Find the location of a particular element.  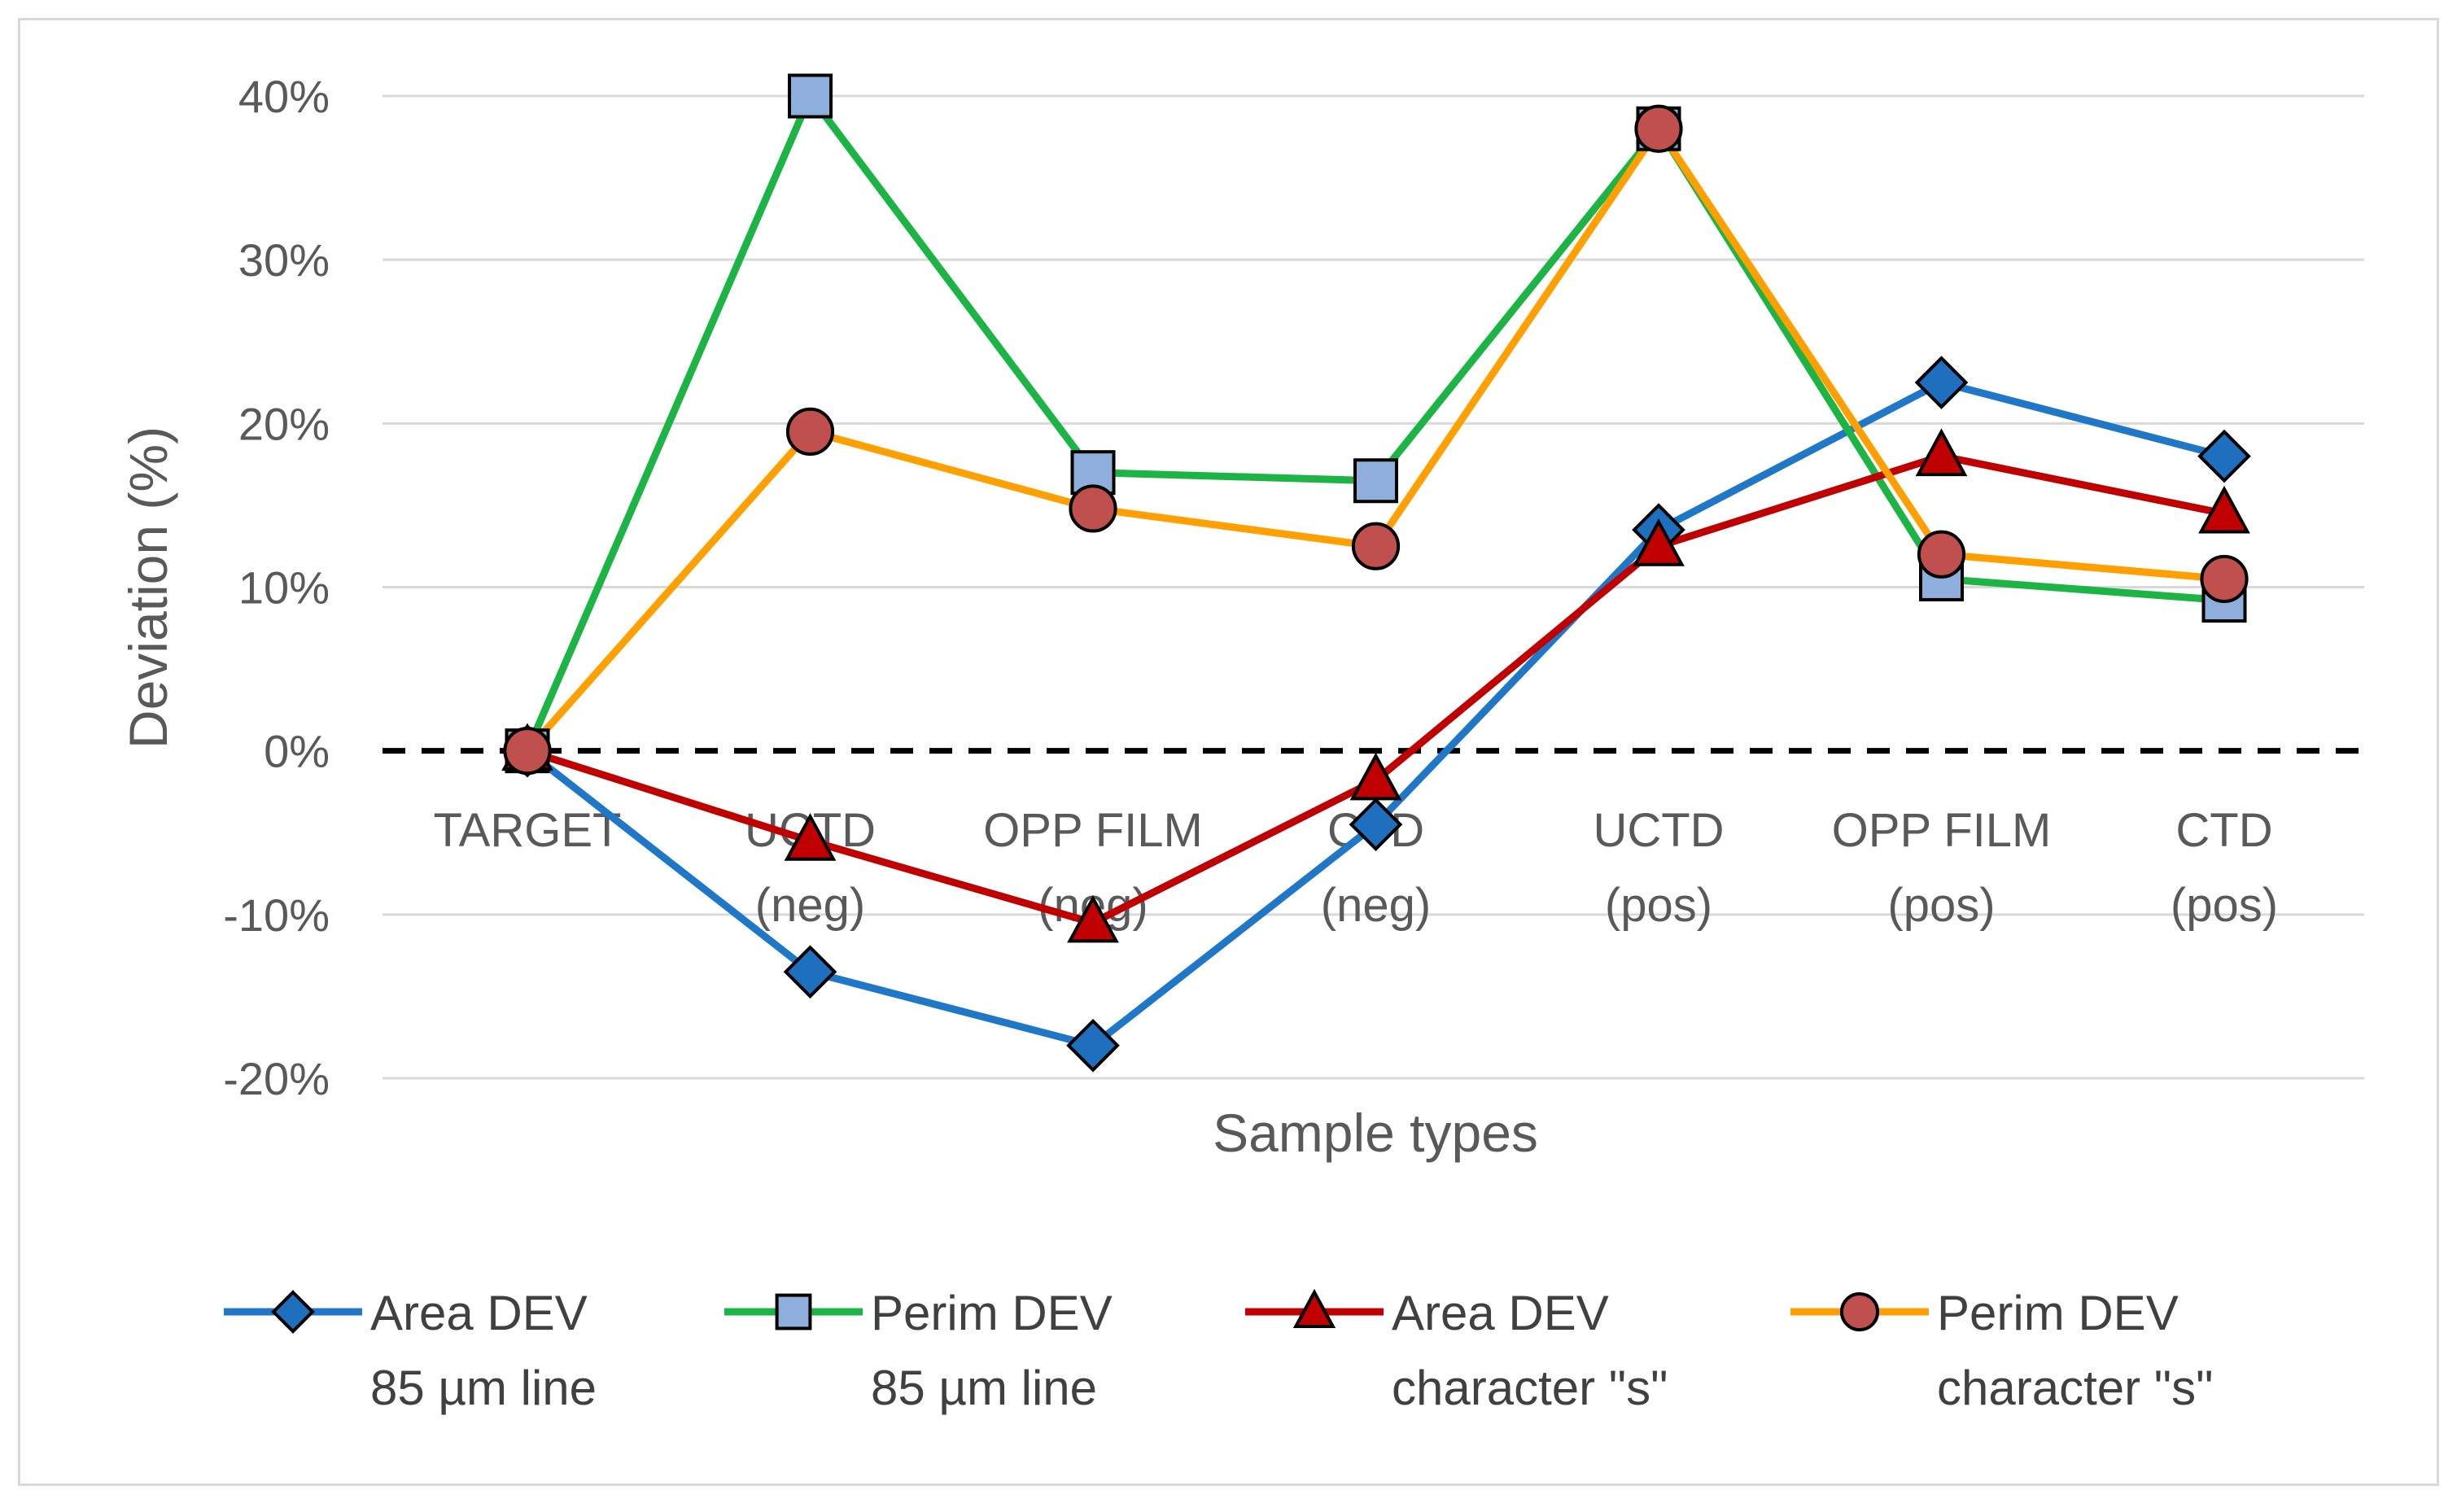

y-tick-label: 40% is located at coordinates (284, 96).